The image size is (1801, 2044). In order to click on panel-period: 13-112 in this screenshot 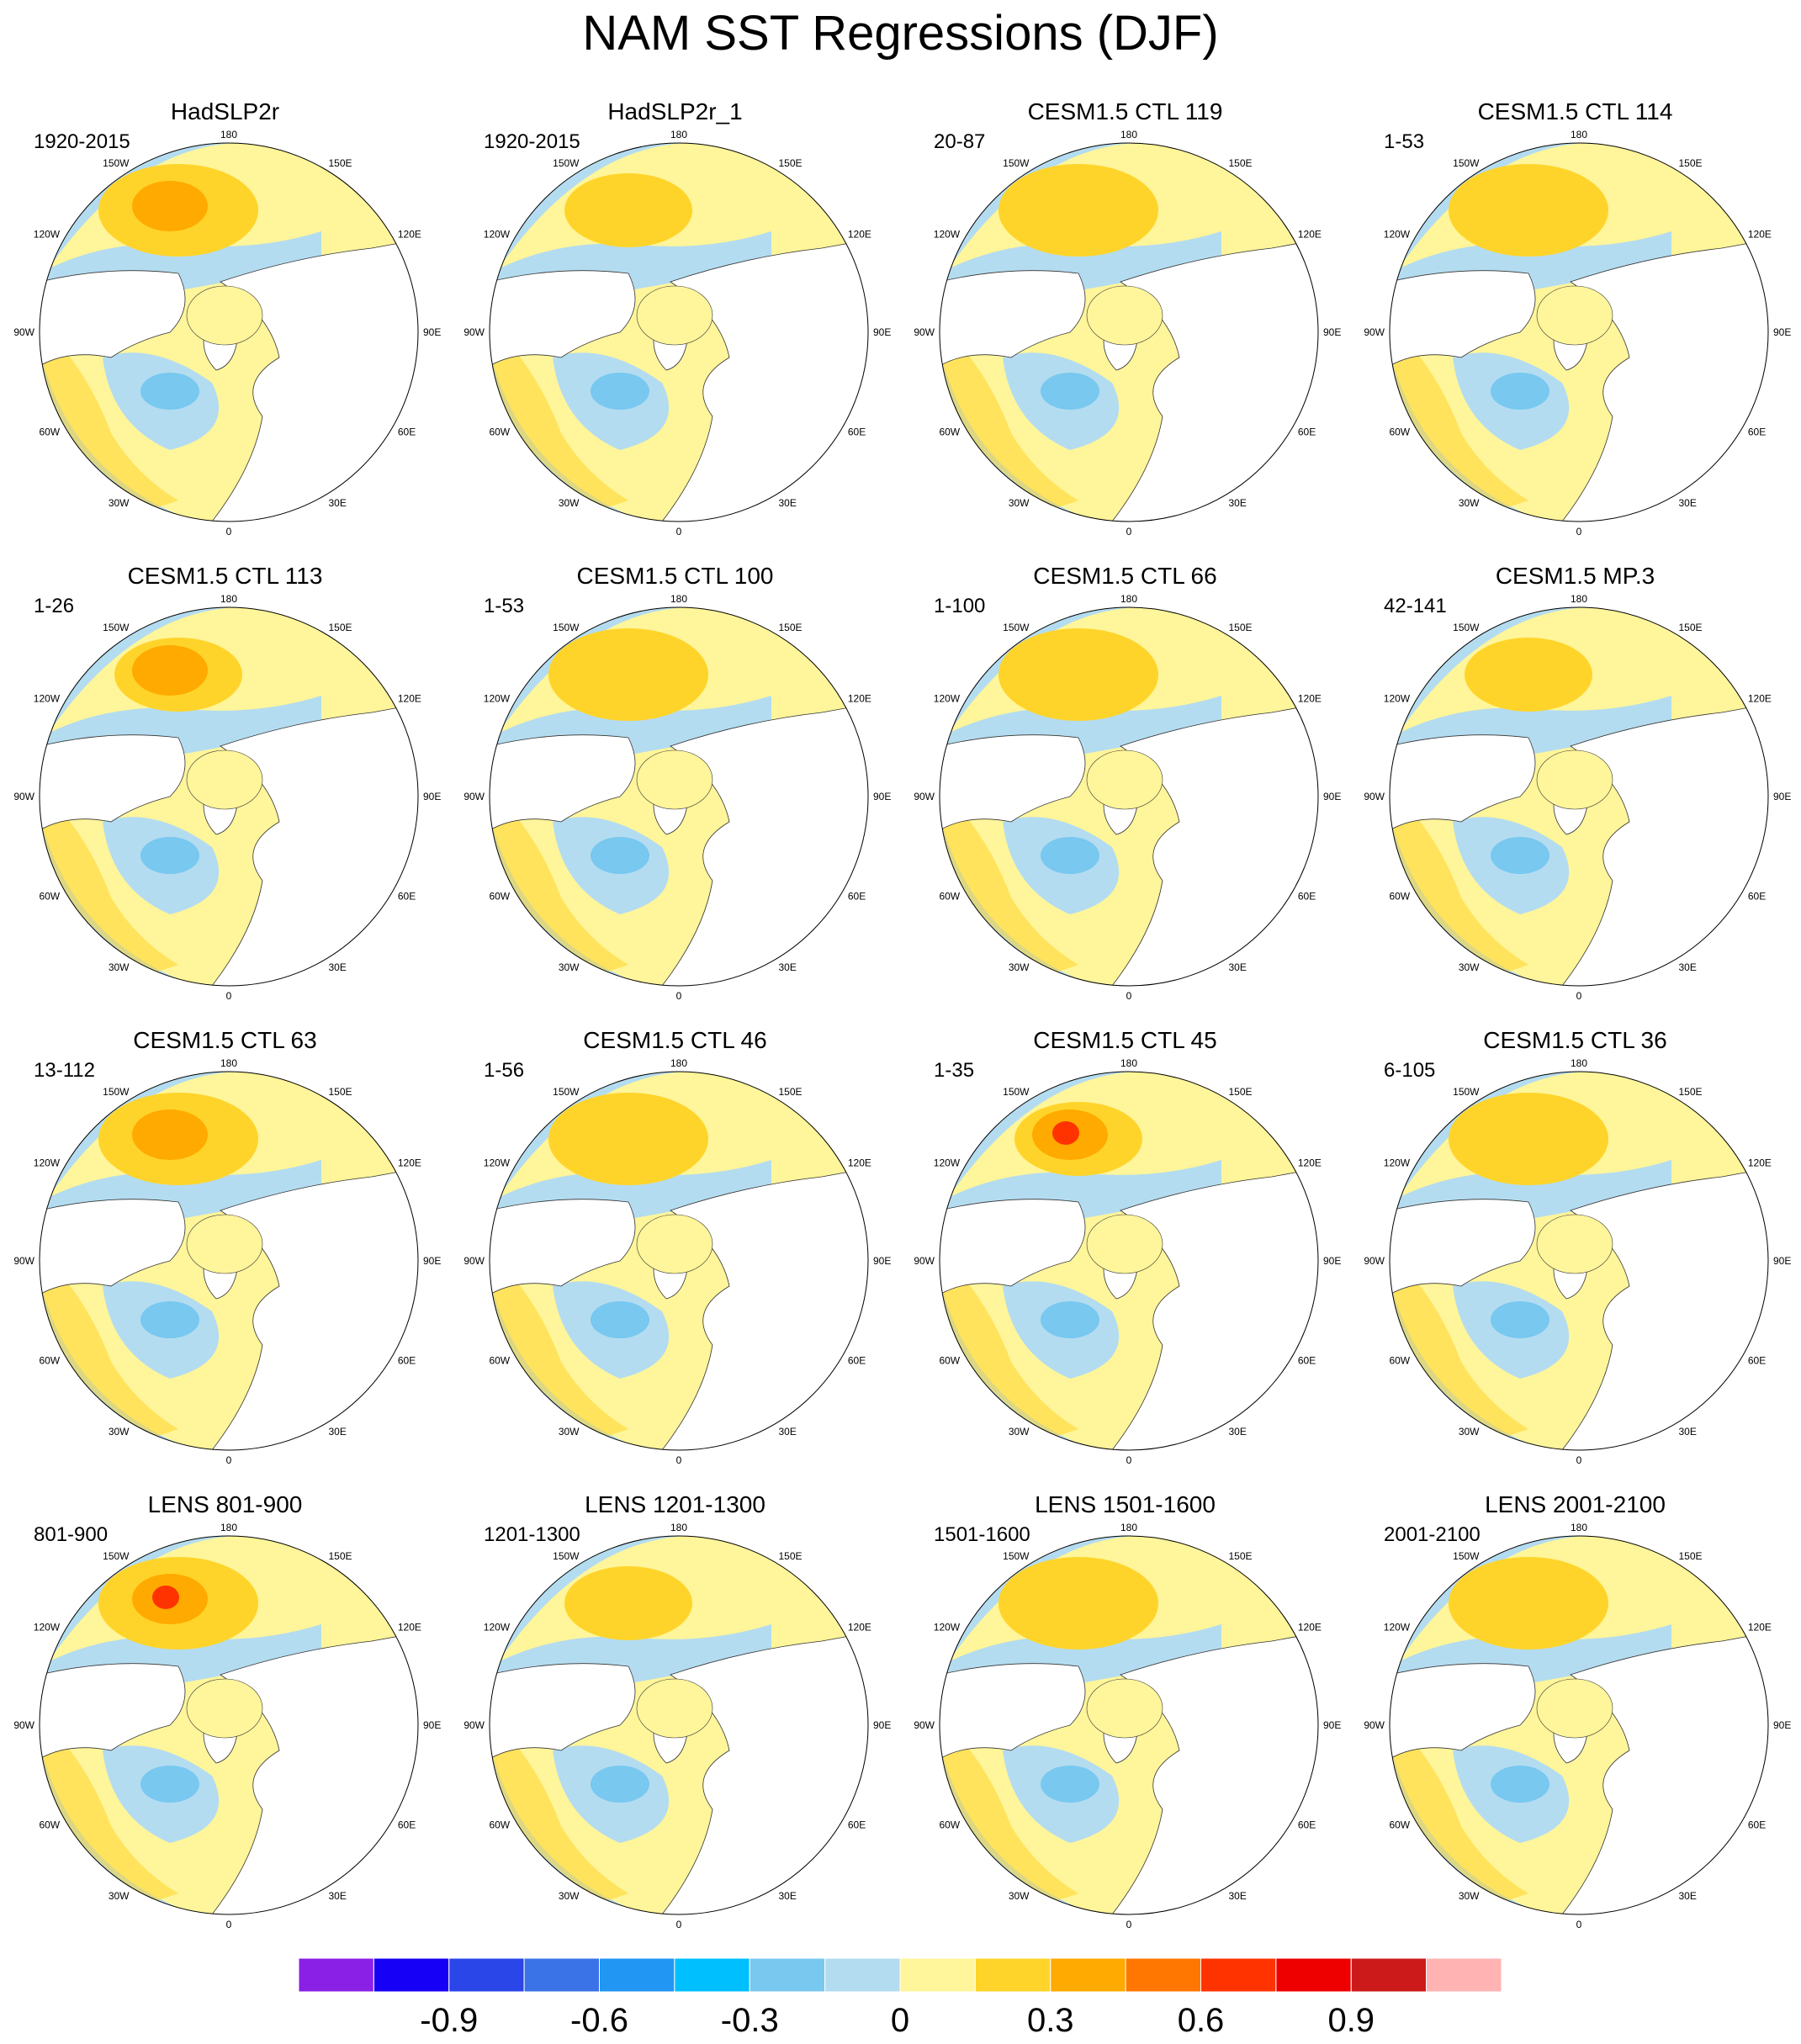, I will do `click(64, 1070)`.